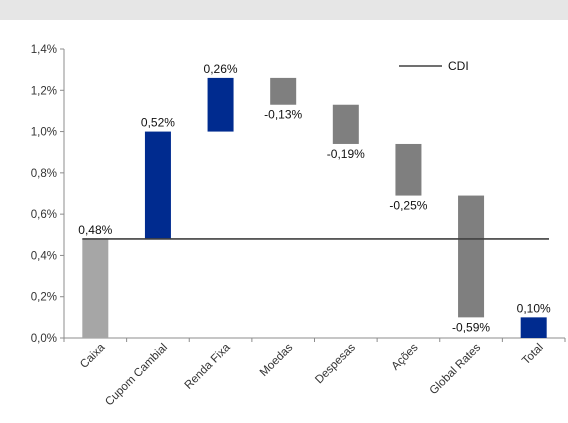 The height and width of the screenshot is (423, 568). What do you see at coordinates (277, 360) in the screenshot?
I see `x-tick-label: Moedas` at bounding box center [277, 360].